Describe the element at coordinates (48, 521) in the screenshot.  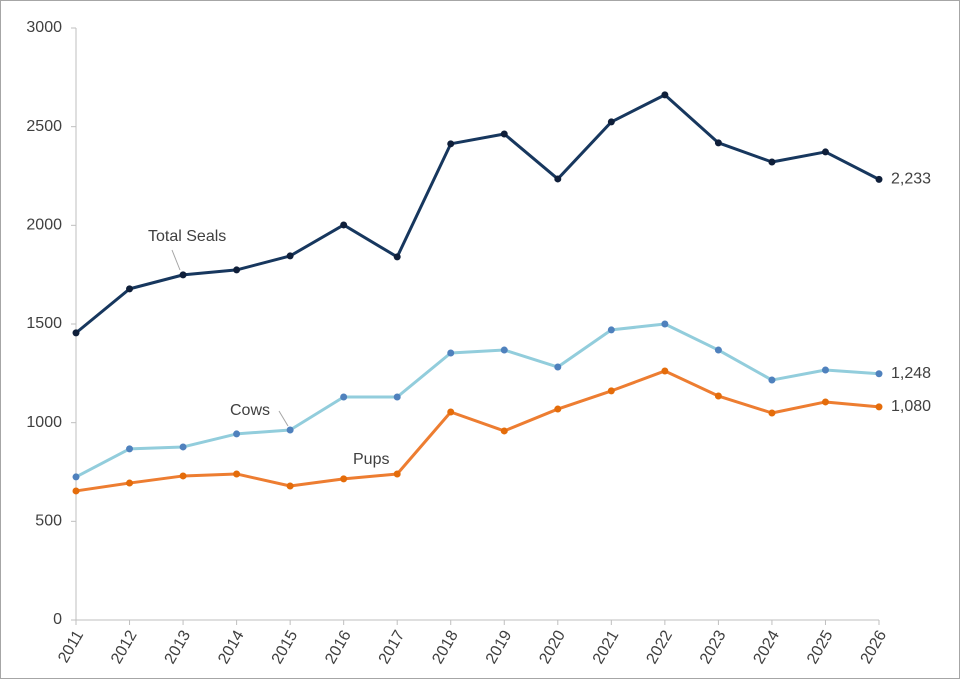
I see `y-tick-label: 500` at that location.